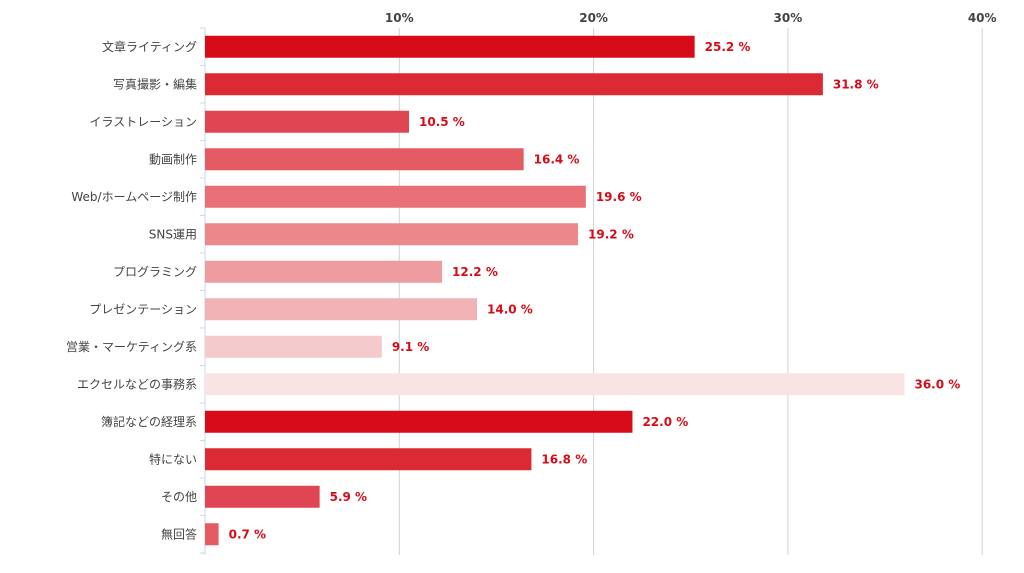  I want to click on category-label: 簿記などの経理系, so click(149, 421).